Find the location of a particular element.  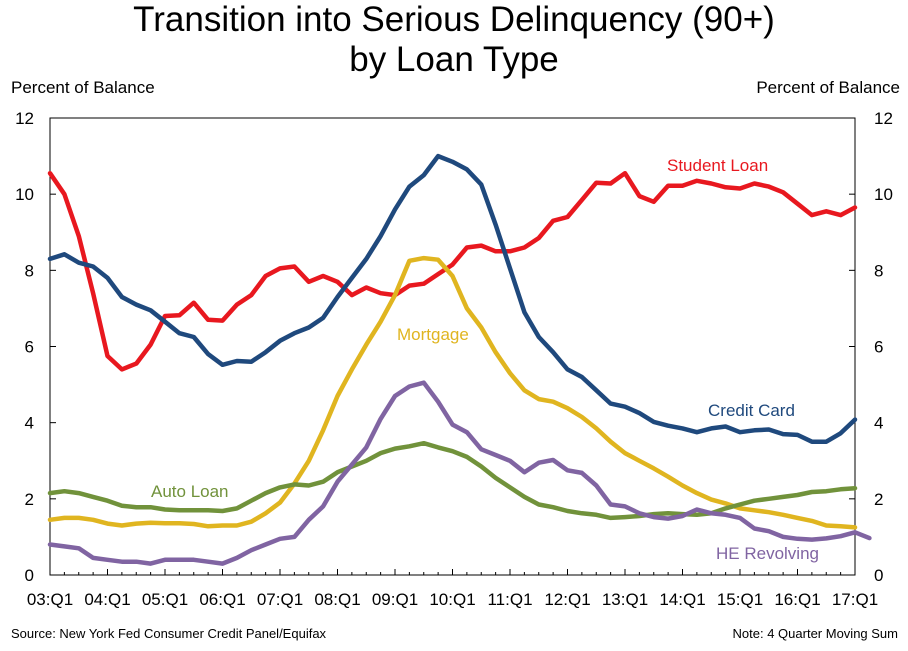

y-tick-label-left: 8 is located at coordinates (29, 270).